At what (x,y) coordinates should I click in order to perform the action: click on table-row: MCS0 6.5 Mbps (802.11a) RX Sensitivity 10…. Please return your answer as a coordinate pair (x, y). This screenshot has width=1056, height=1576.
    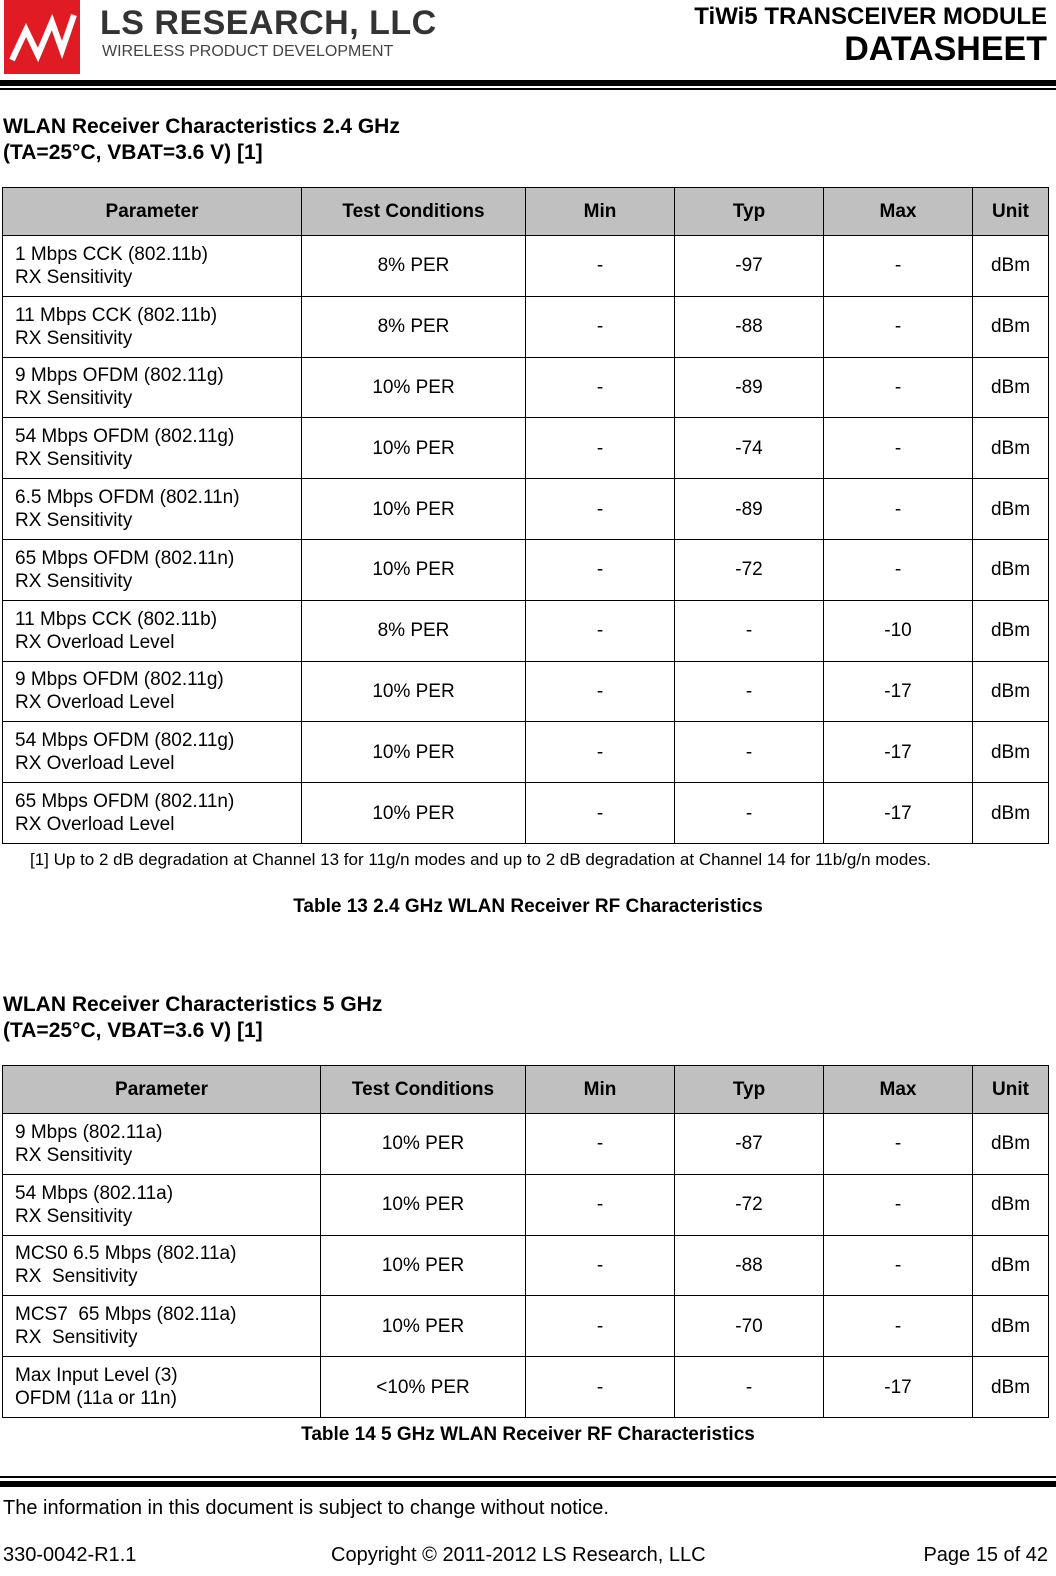
    Looking at the image, I should click on (525, 1265).